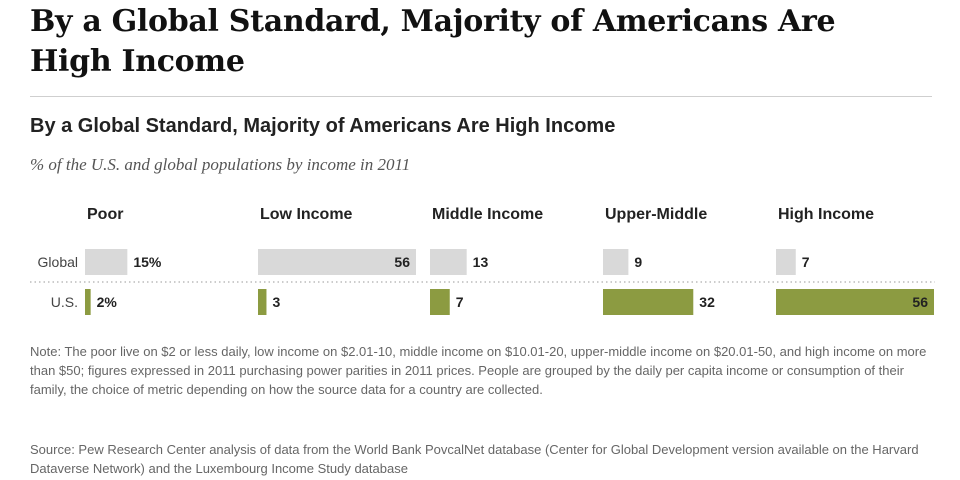 The height and width of the screenshot is (480, 960). Describe the element at coordinates (107, 302) in the screenshot. I see `value-label-u-s-poor: 2%` at that location.